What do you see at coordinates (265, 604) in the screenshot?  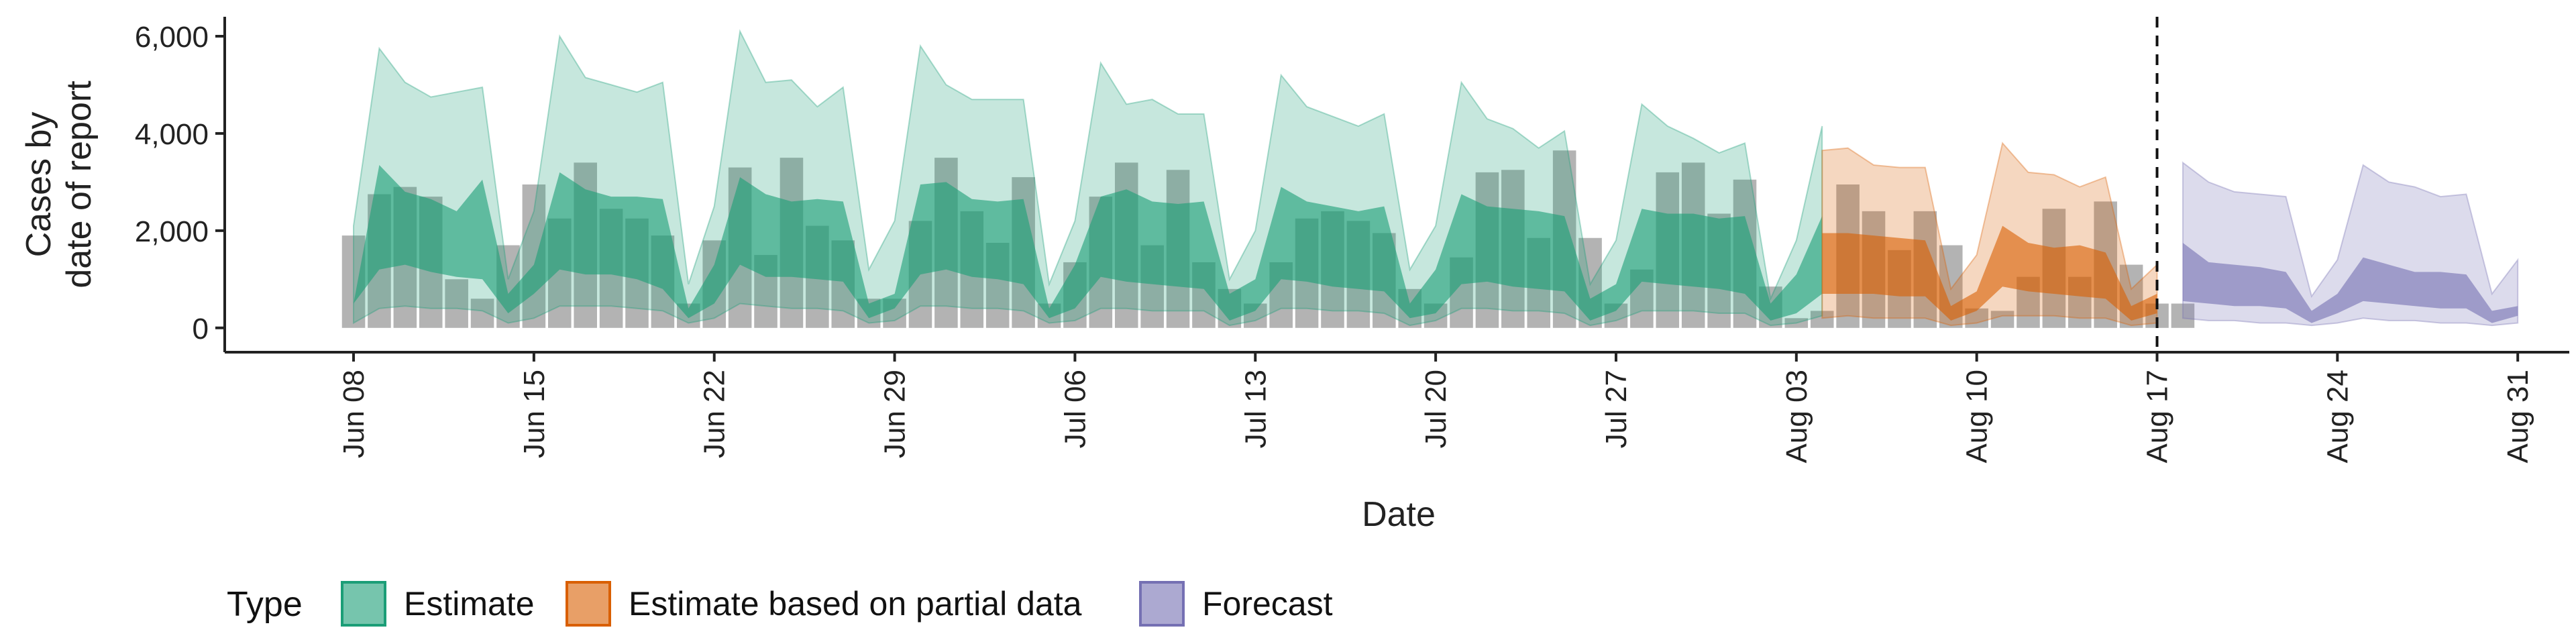 I see `legend-title: Type` at bounding box center [265, 604].